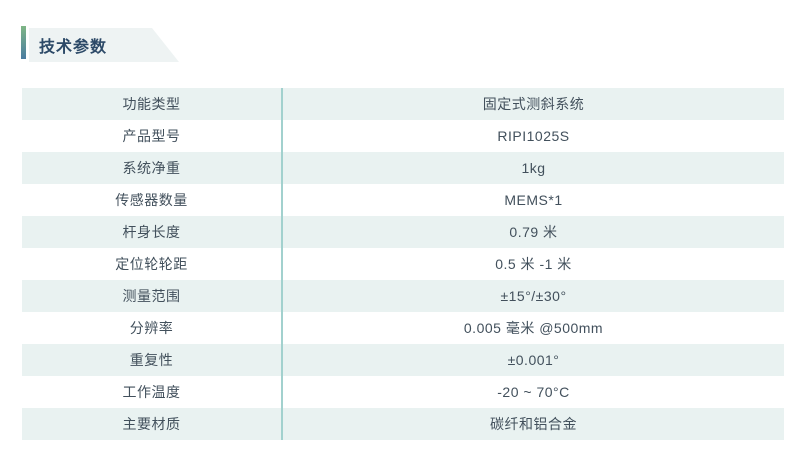 The image size is (800, 460). What do you see at coordinates (73, 47) in the screenshot?
I see `page-title: 技术参数` at bounding box center [73, 47].